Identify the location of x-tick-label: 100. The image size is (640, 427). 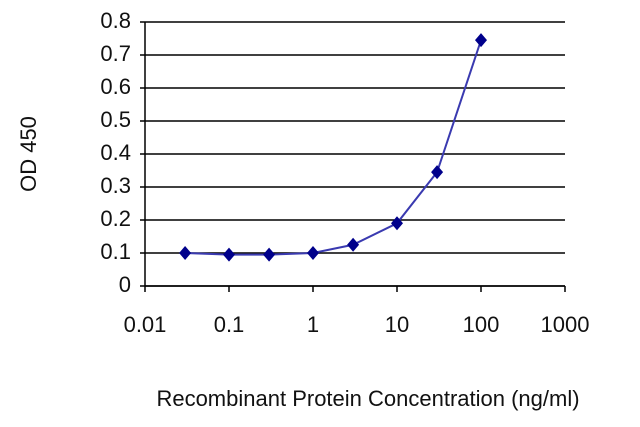
(481, 324).